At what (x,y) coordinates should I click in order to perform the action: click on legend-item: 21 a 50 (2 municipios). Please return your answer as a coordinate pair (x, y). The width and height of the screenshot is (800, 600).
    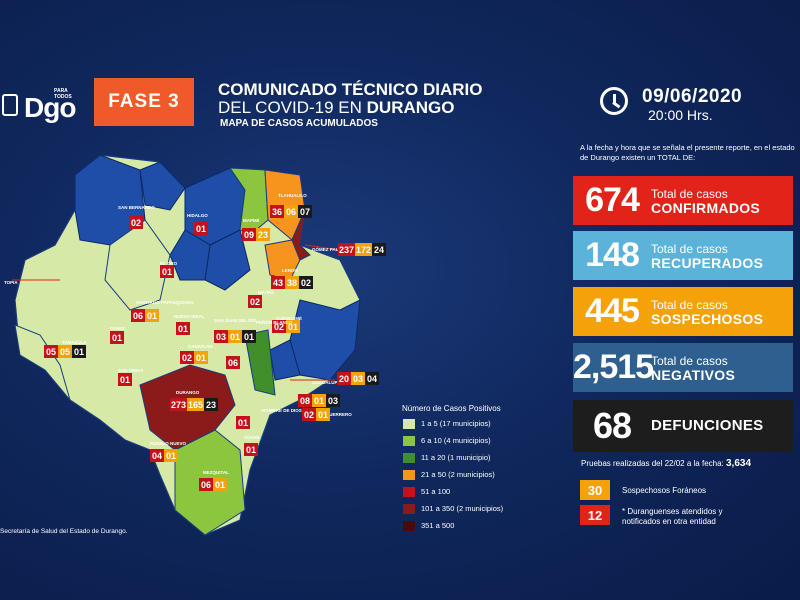
    Looking at the image, I should click on (449, 474).